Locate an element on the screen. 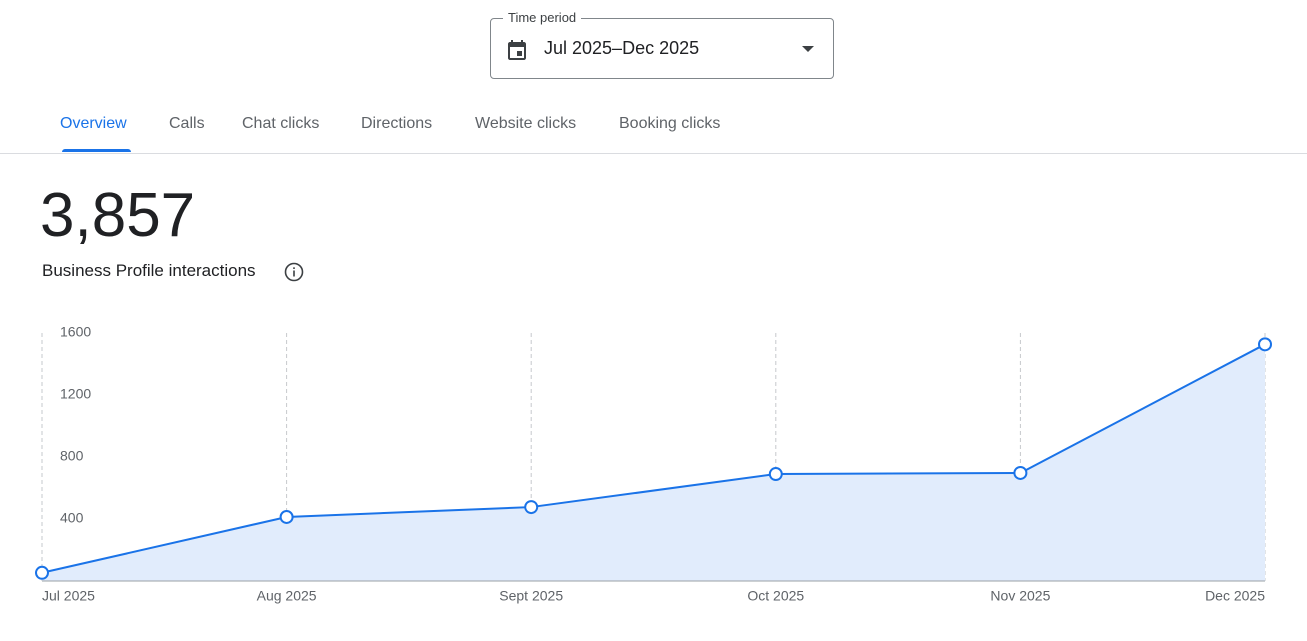  total-value: 3,857 is located at coordinates (118, 215).